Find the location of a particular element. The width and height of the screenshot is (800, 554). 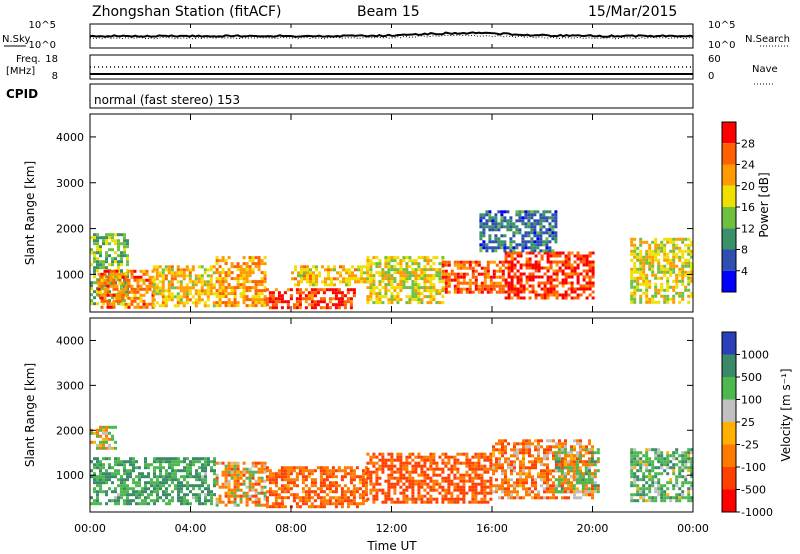

colorbar-swatch is located at coordinates (729, 239).